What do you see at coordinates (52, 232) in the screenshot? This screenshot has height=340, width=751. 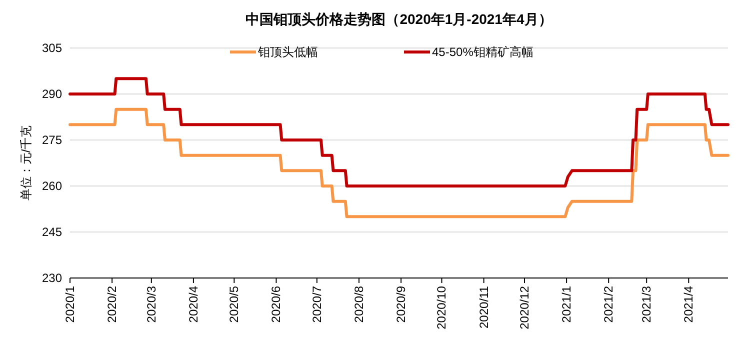 I see `y-tick-label: 245` at bounding box center [52, 232].